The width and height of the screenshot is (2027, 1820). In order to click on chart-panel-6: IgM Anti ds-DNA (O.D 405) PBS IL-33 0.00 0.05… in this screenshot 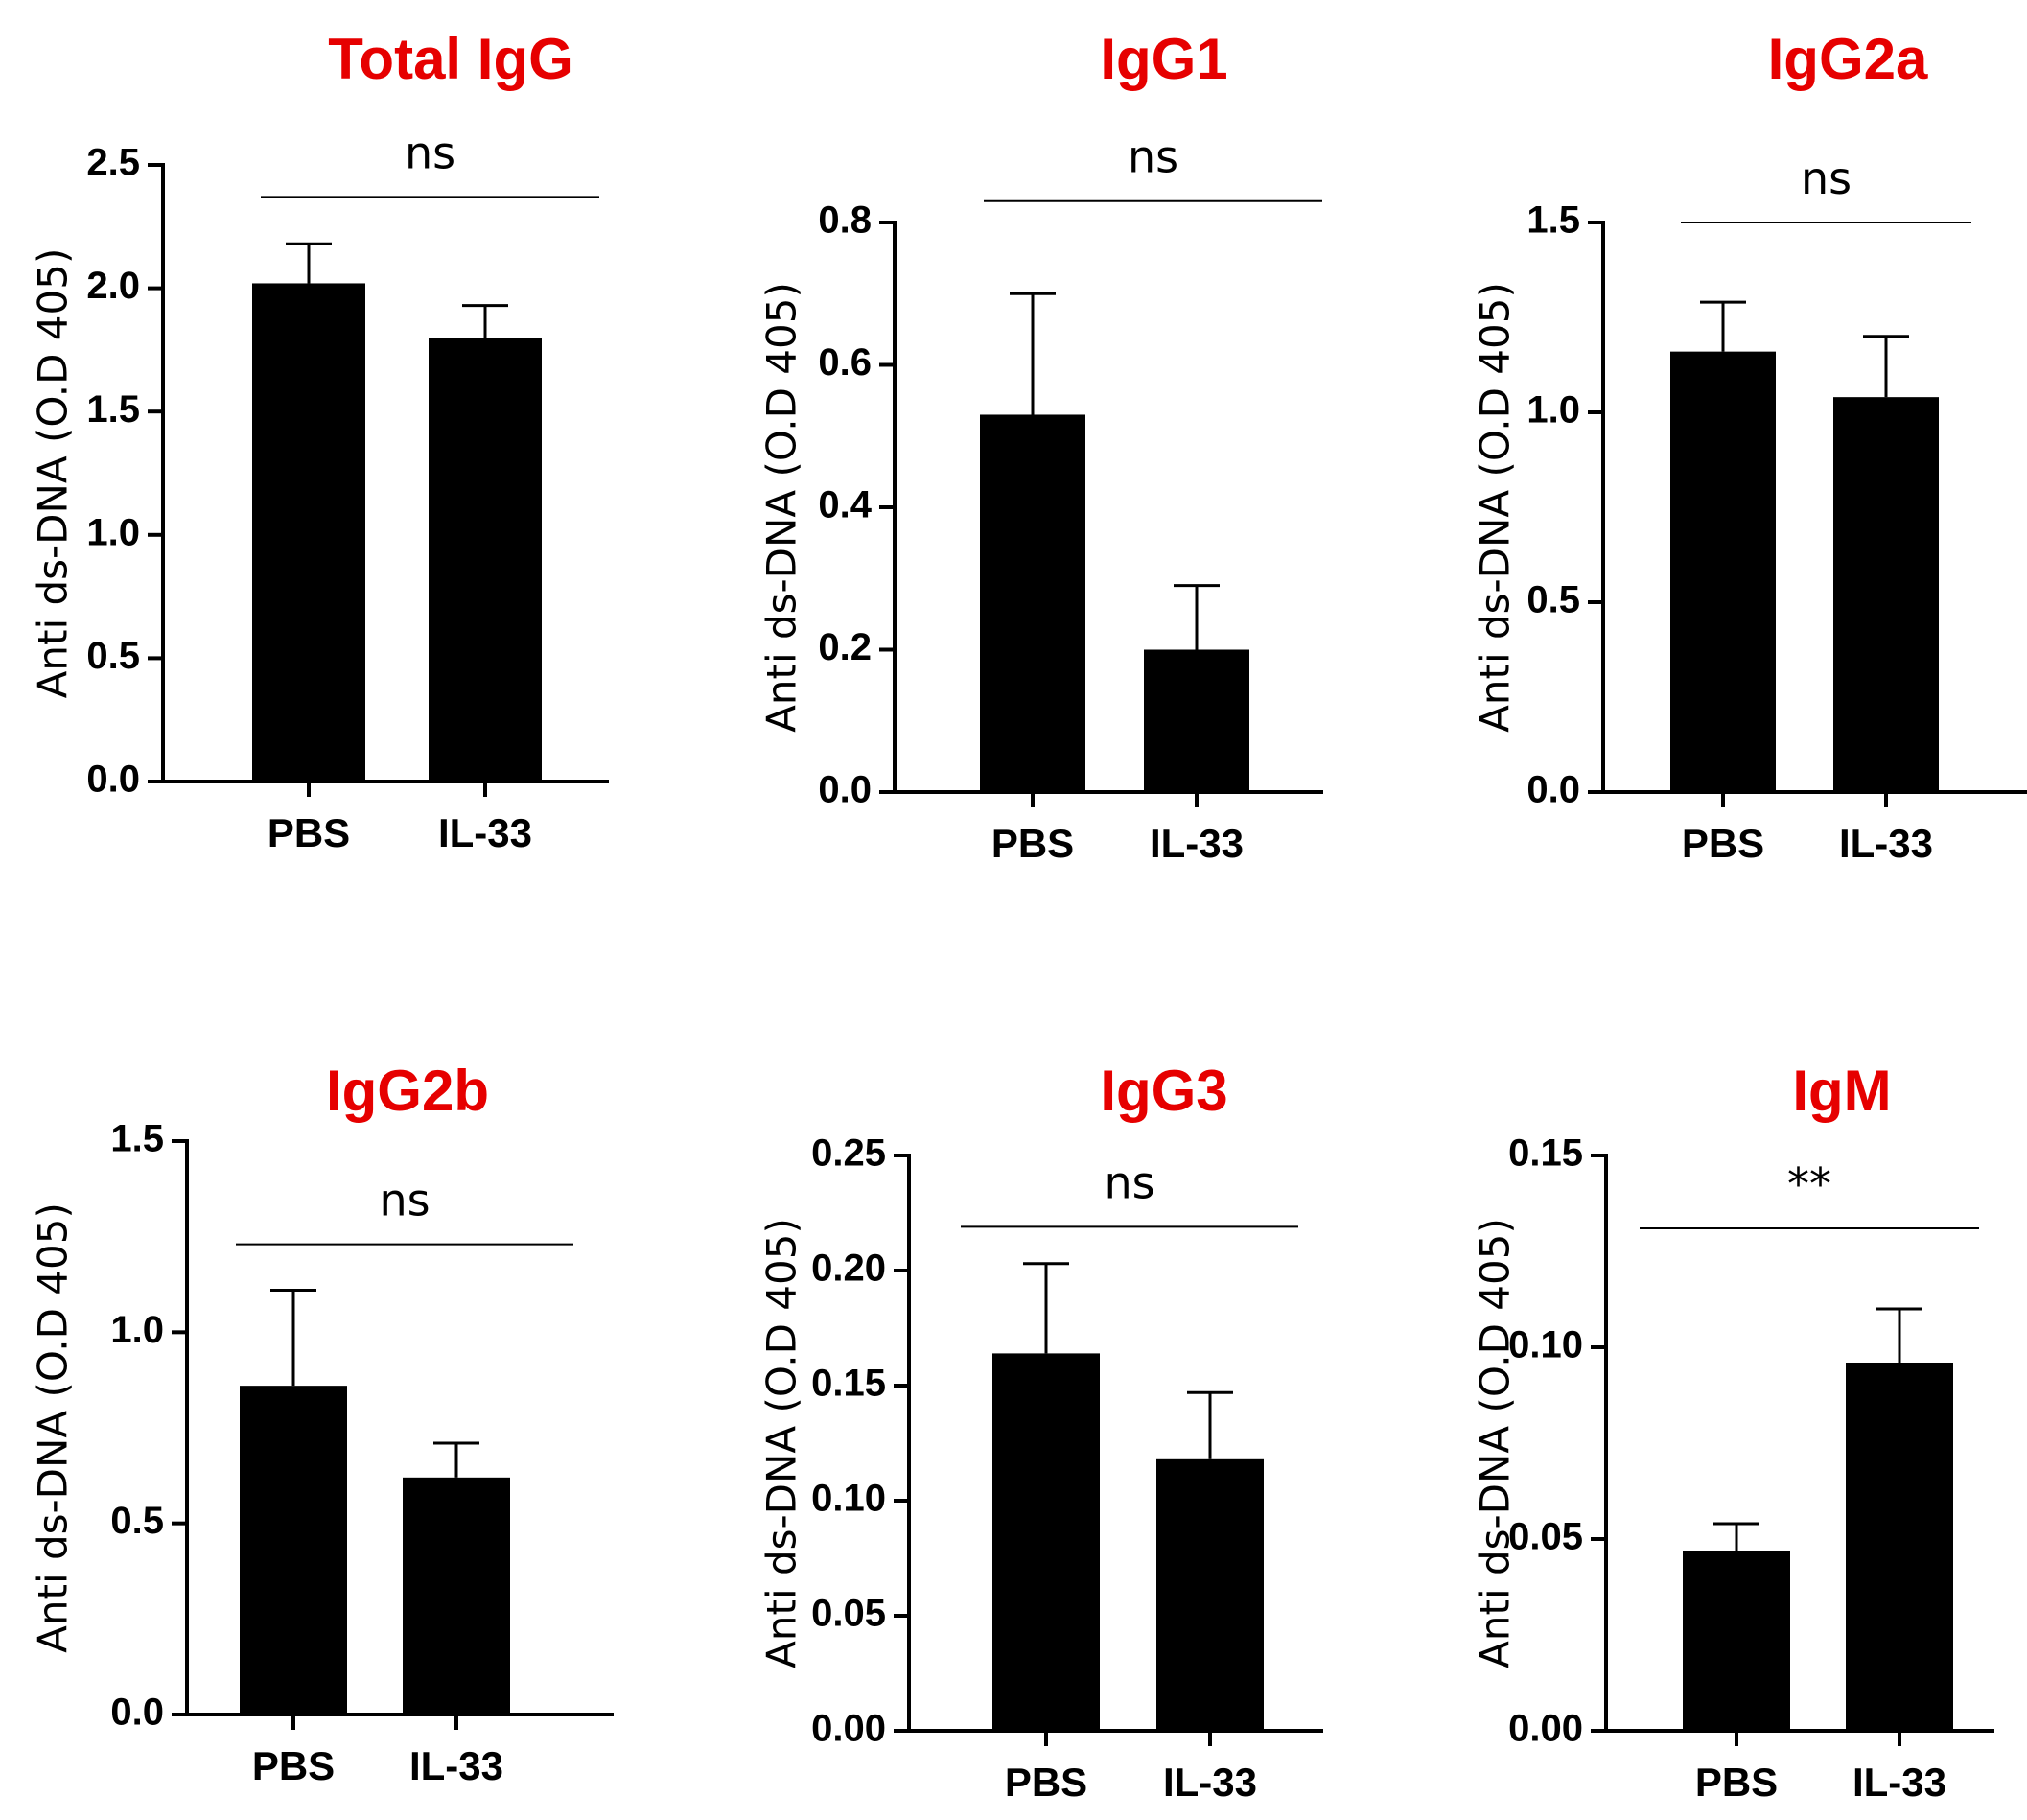, I will do `click(1733, 1432)`.